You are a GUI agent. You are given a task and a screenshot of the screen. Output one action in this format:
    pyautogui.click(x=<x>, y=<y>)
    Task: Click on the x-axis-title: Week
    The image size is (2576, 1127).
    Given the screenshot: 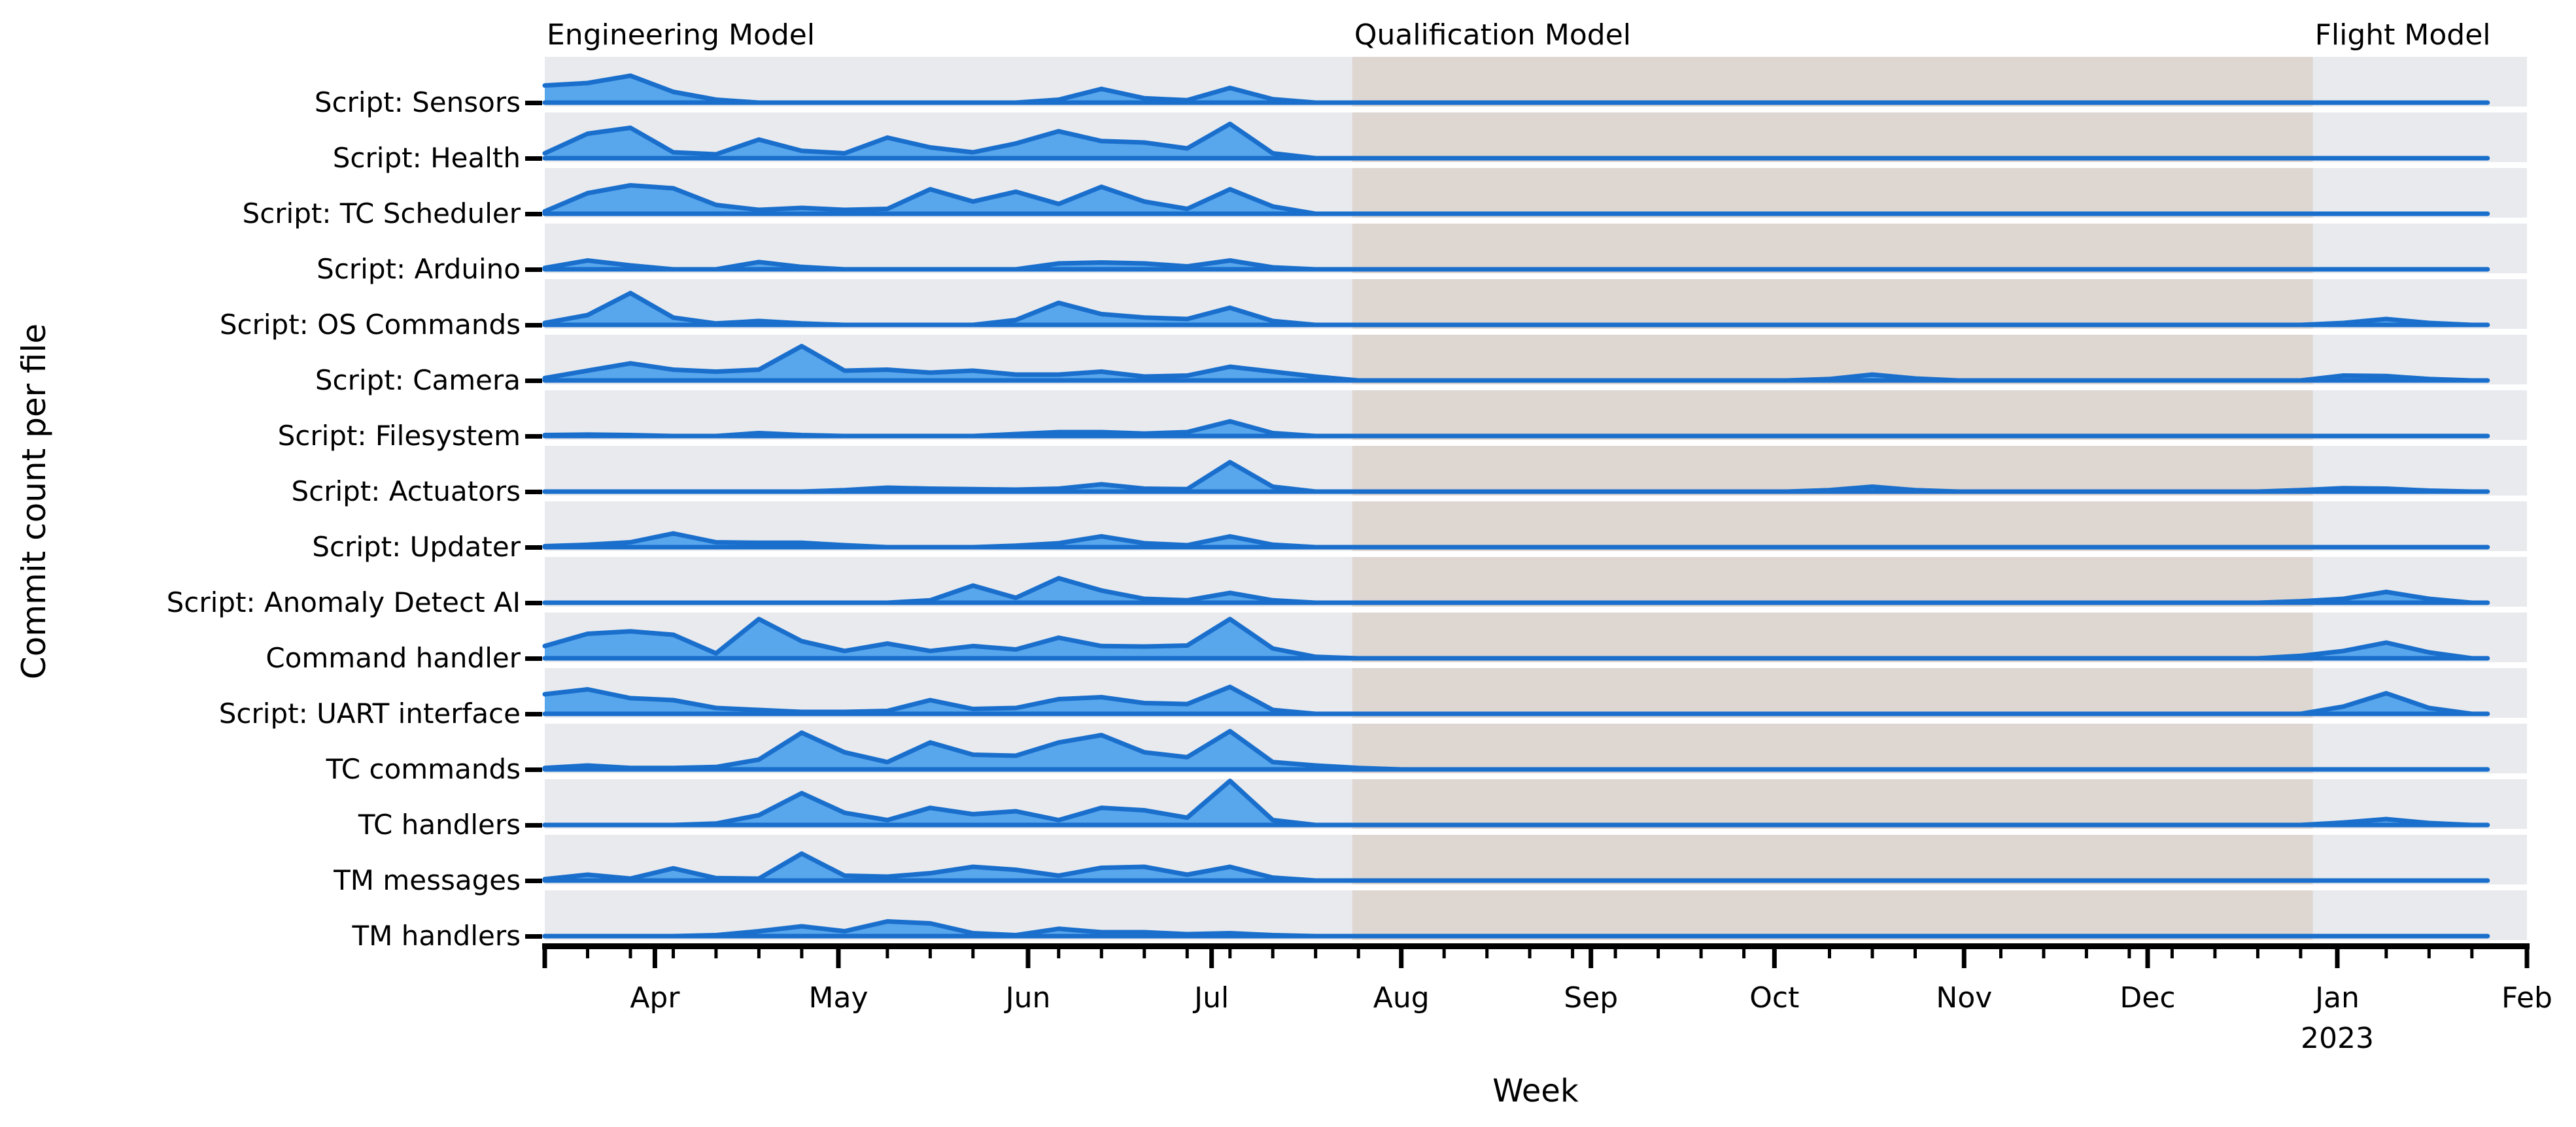 What is the action you would take?
    pyautogui.click(x=1536, y=1091)
    